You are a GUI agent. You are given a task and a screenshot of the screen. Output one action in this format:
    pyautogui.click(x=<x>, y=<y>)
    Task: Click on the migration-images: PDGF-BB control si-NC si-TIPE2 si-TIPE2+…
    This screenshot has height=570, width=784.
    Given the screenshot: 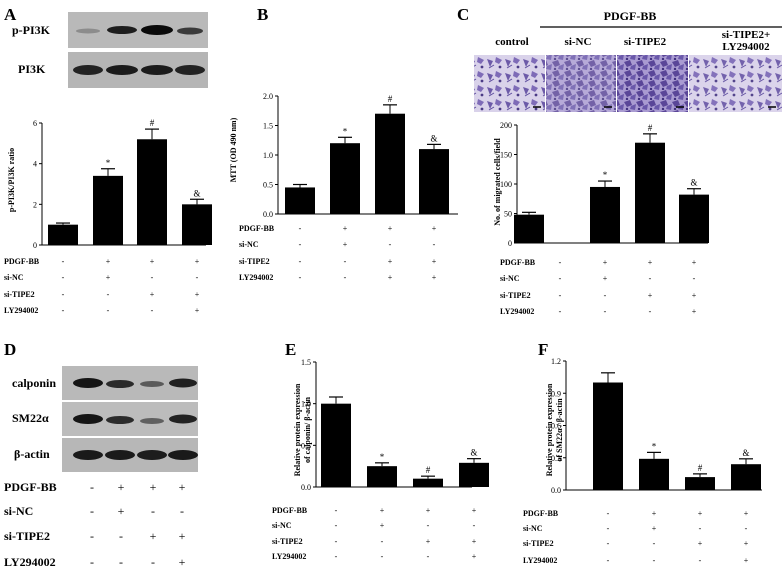 What is the action you would take?
    pyautogui.click(x=628, y=60)
    